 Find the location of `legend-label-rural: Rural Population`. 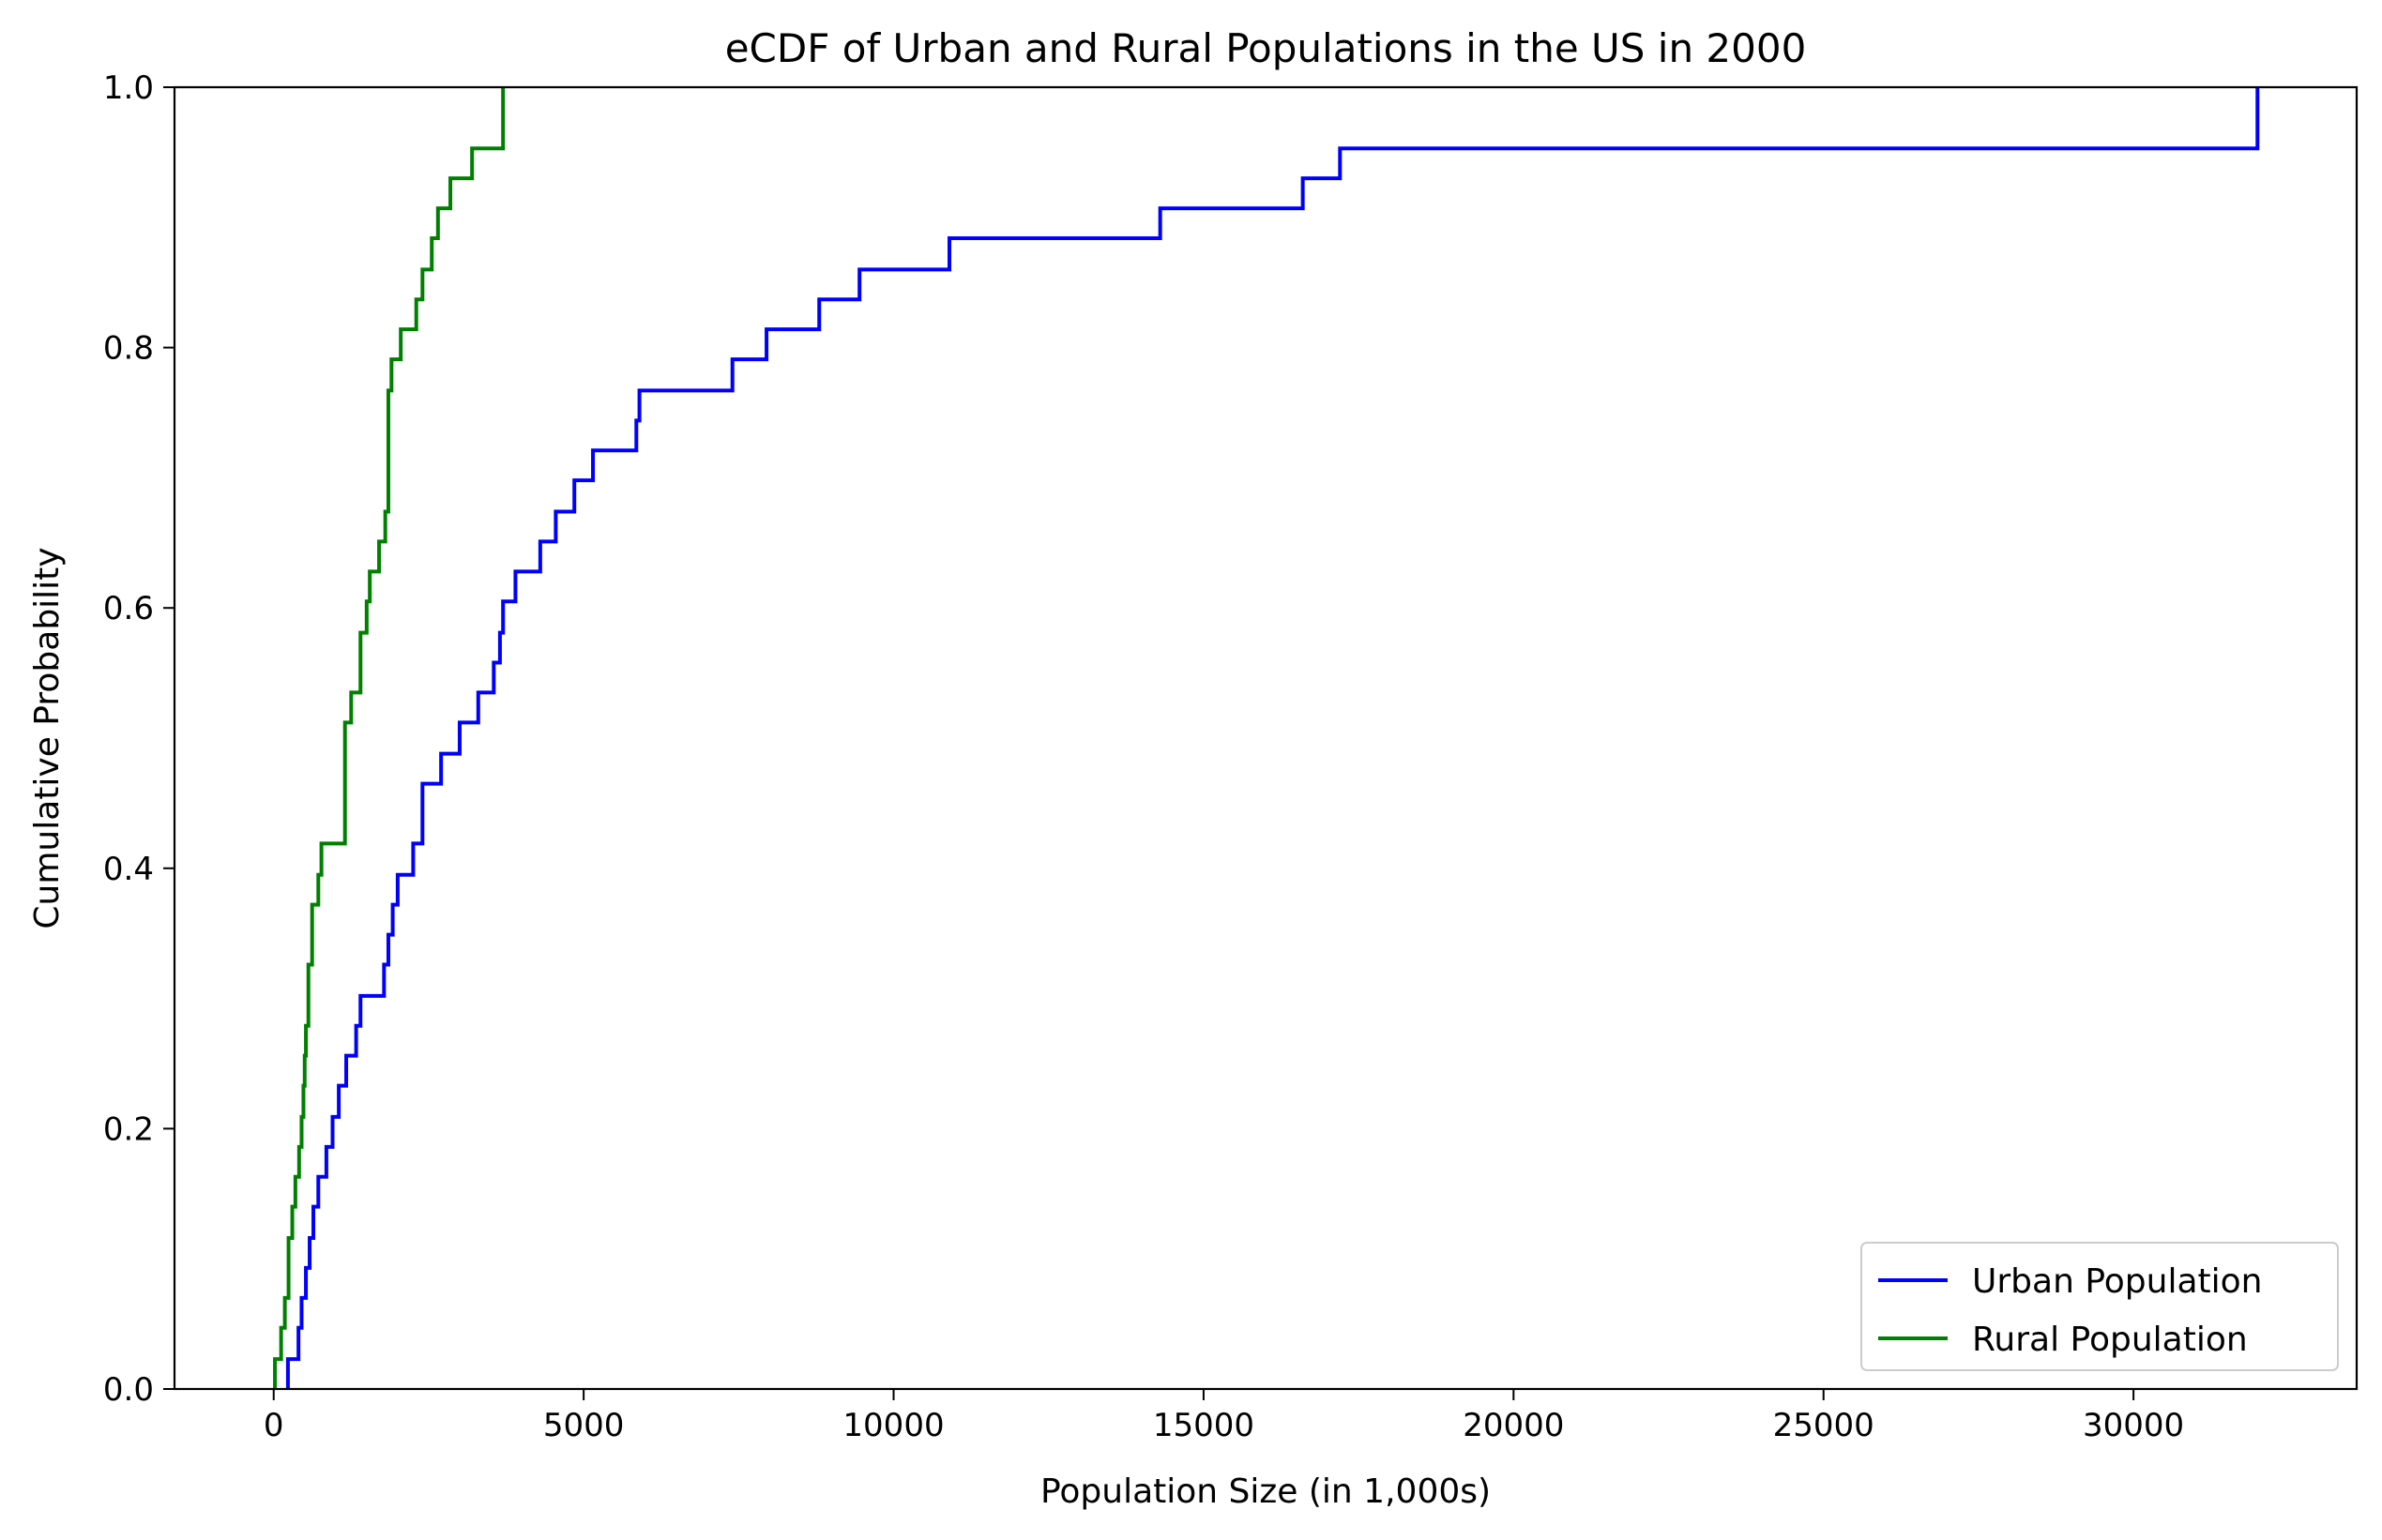

legend-label-rural: Rural Population is located at coordinates (2110, 1340).